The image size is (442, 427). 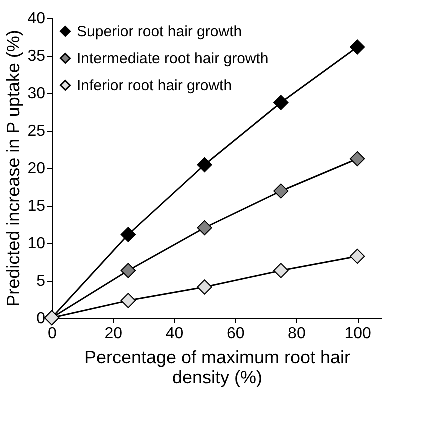 I want to click on y-tick-label: 10, so click(x=37, y=244).